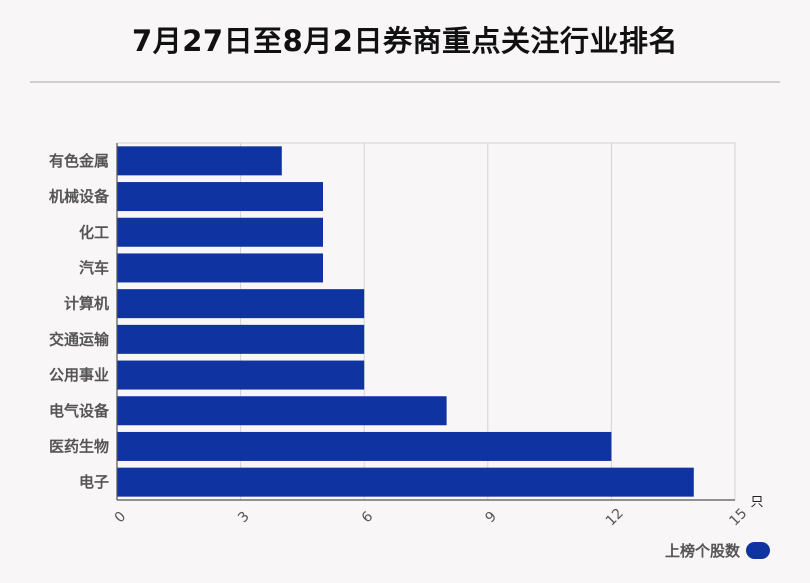 This screenshot has width=810, height=583. What do you see at coordinates (244, 518) in the screenshot?
I see `x-tick-label: 3` at bounding box center [244, 518].